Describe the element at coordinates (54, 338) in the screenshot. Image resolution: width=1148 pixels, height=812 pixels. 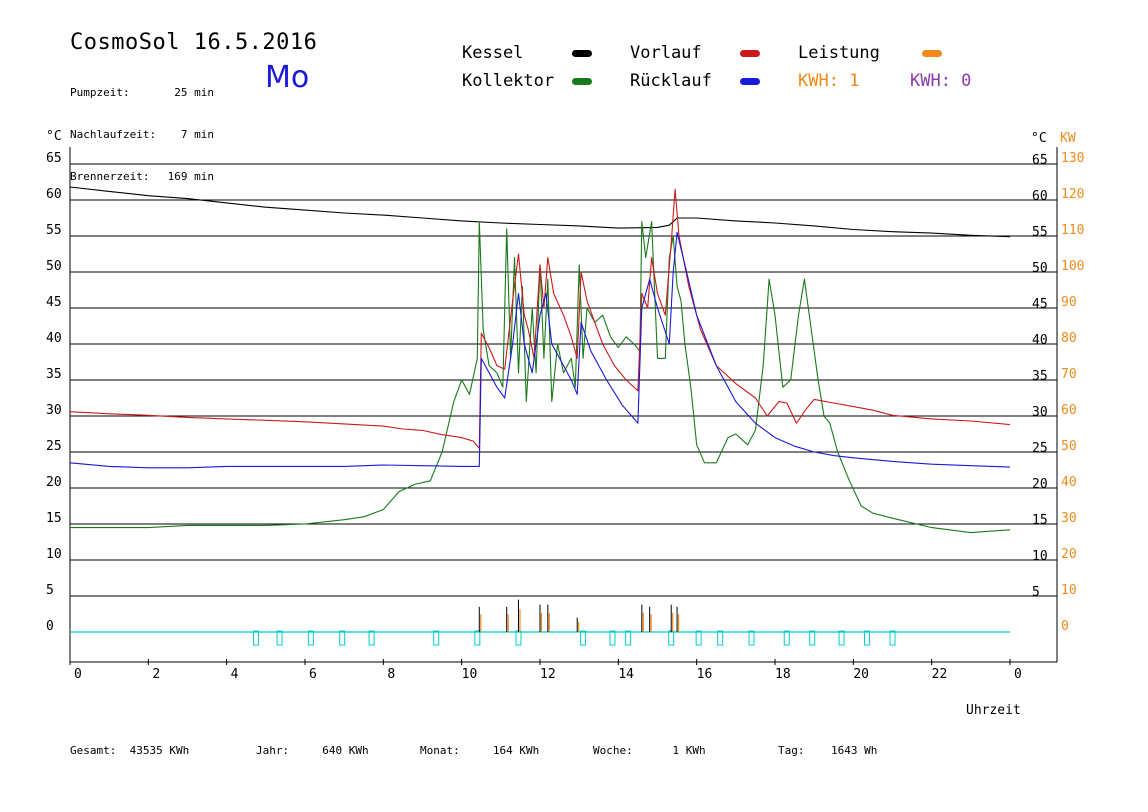
I see `y-tick-left: 40` at that location.